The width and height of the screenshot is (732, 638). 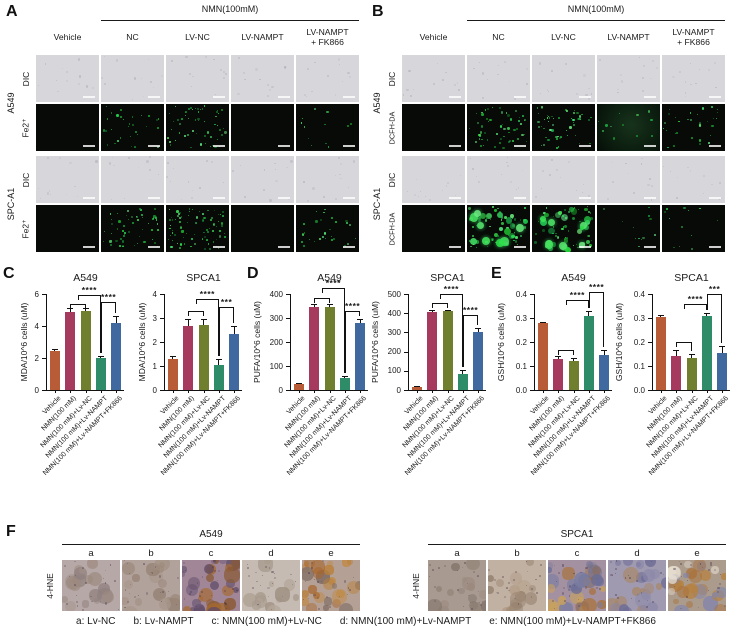 What do you see at coordinates (474, 217) in the screenshot?
I see `fluor-blob` at bounding box center [474, 217].